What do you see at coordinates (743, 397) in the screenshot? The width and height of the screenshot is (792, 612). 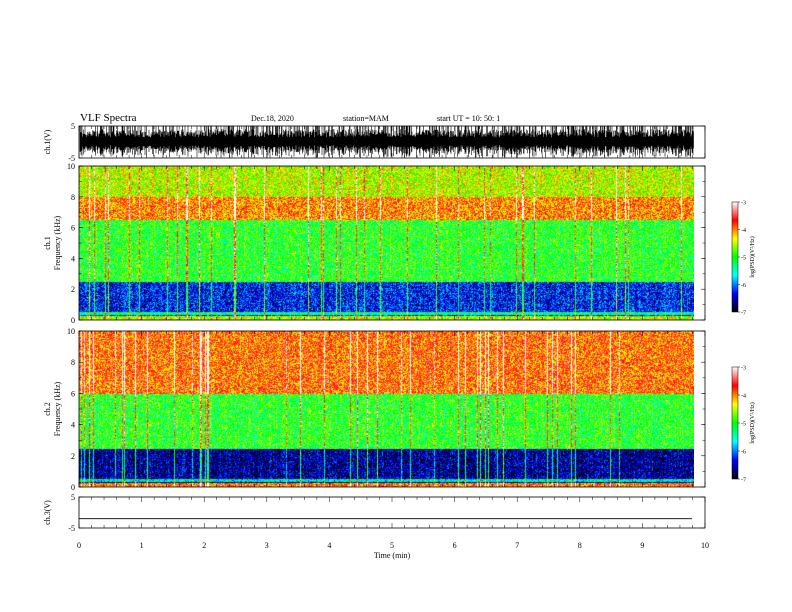 I see `ch2-colorbar-tick-label: -4` at bounding box center [743, 397].